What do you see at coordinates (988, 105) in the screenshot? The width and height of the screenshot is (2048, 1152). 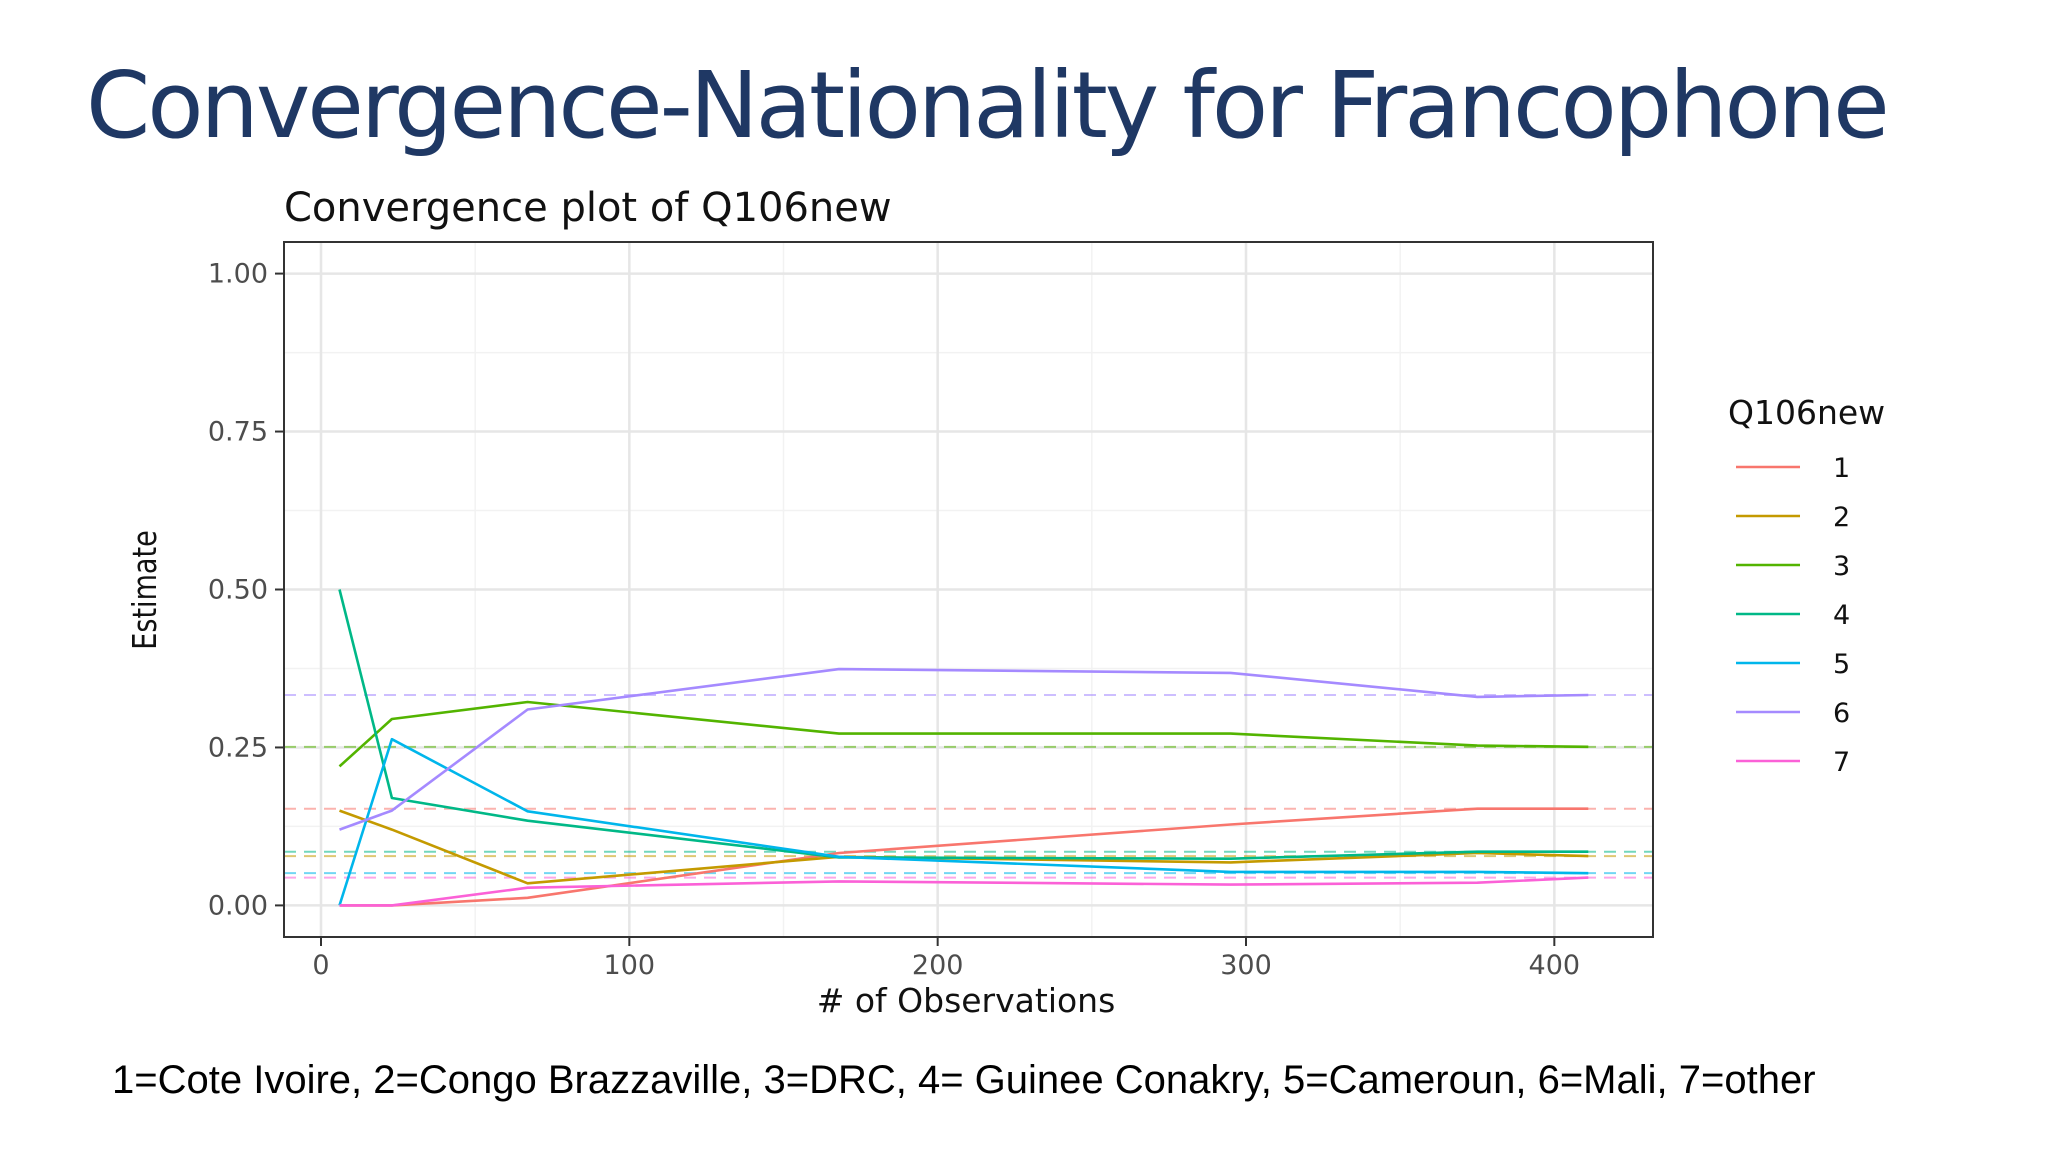 I see `slide-title: Convergence-Nationality for Francophone` at bounding box center [988, 105].